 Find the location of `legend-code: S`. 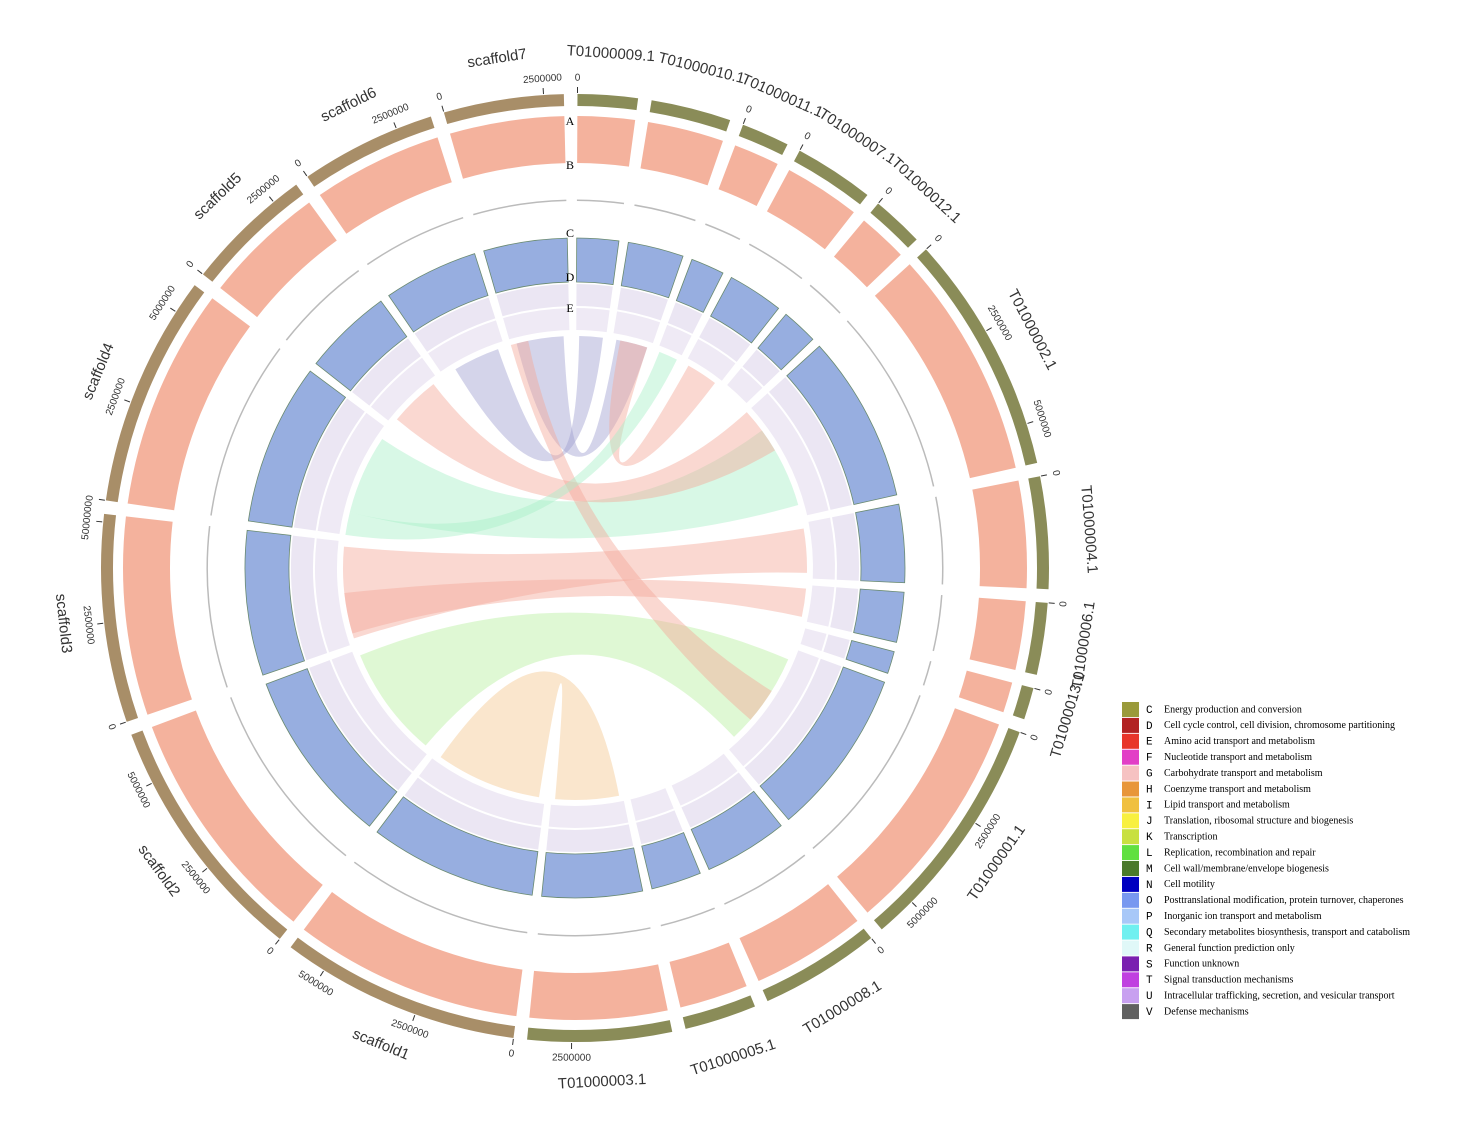

legend-code: S is located at coordinates (1149, 965).